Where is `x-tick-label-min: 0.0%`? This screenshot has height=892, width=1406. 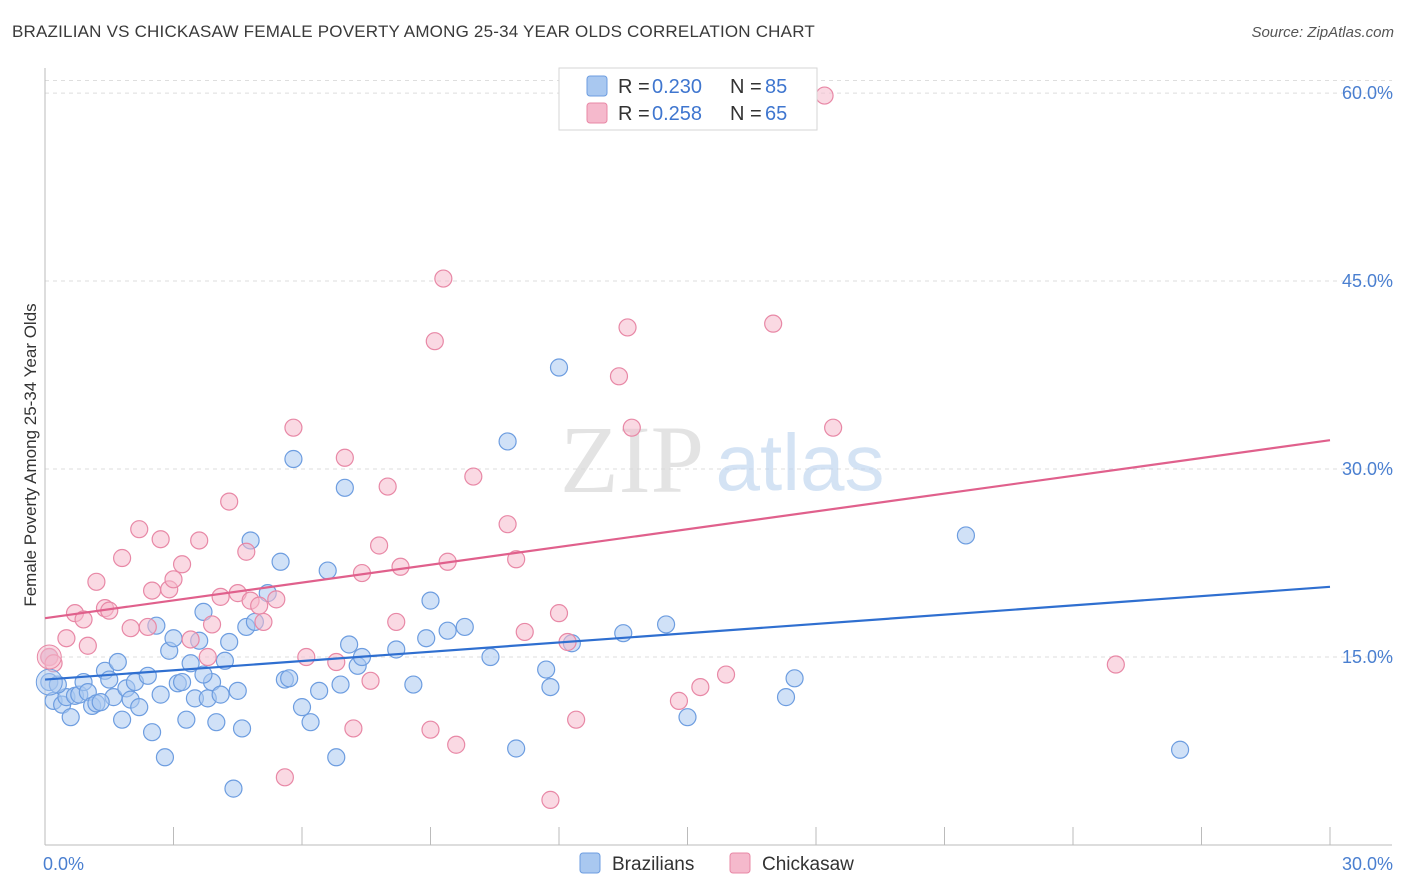 x-tick-label-min: 0.0% is located at coordinates (63, 864).